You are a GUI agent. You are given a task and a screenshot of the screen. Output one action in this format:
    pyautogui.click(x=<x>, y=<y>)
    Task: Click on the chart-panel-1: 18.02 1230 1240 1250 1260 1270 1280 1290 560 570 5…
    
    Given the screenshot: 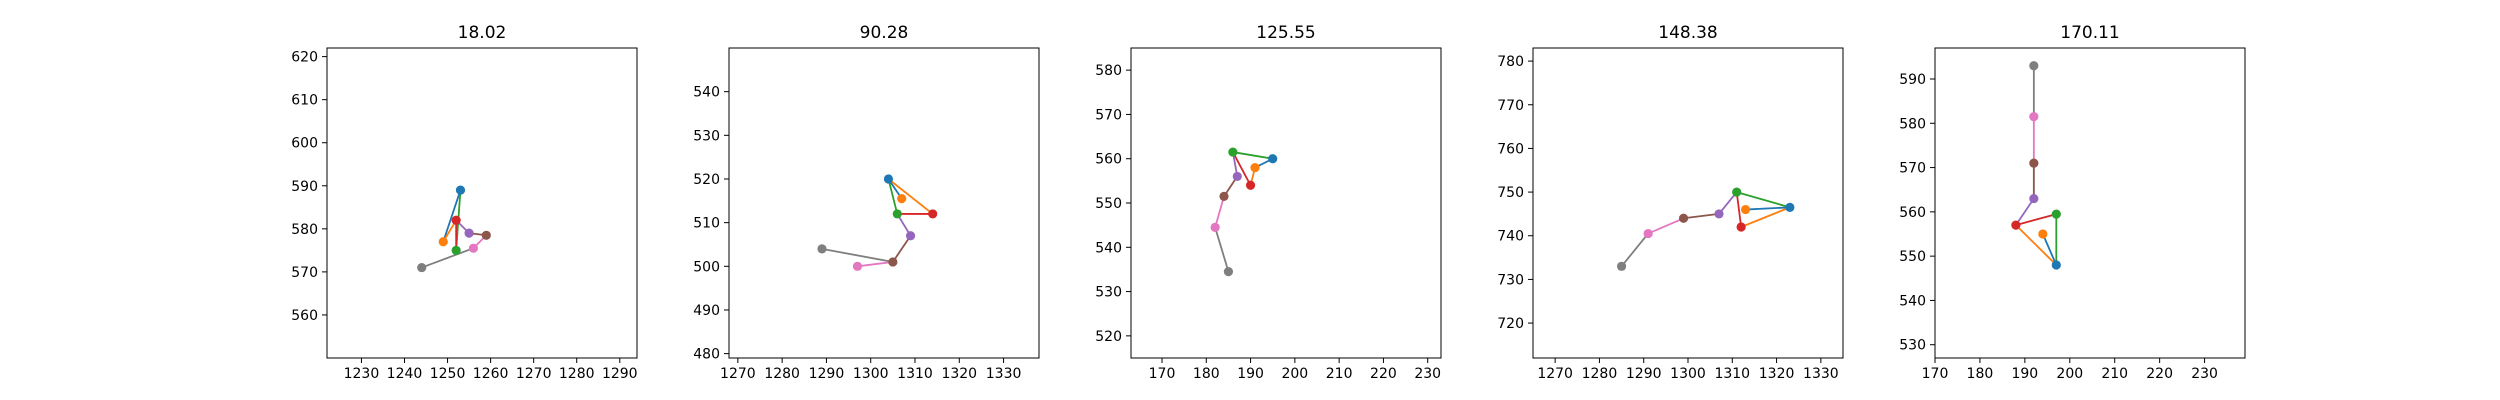 What is the action you would take?
    pyautogui.click(x=464, y=202)
    